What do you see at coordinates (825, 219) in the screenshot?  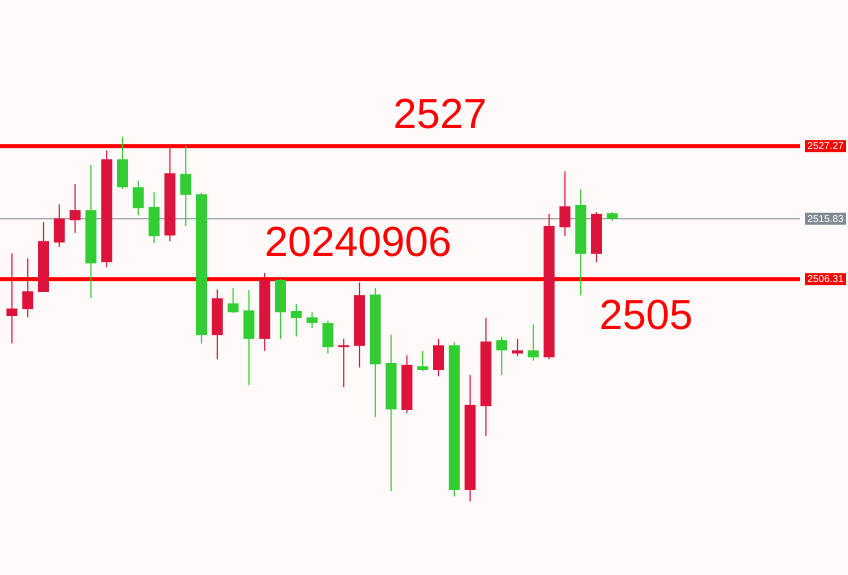 I see `ref-line-label: 2515.83` at bounding box center [825, 219].